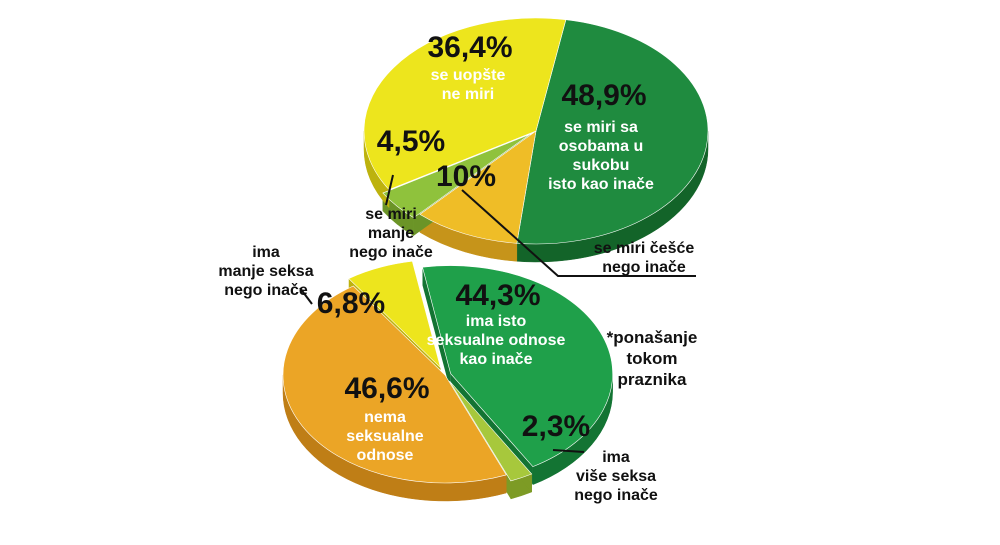 The image size is (1000, 545). What do you see at coordinates (351, 303) in the screenshot?
I see `bottom-pie-label-3: 6,8%` at bounding box center [351, 303].